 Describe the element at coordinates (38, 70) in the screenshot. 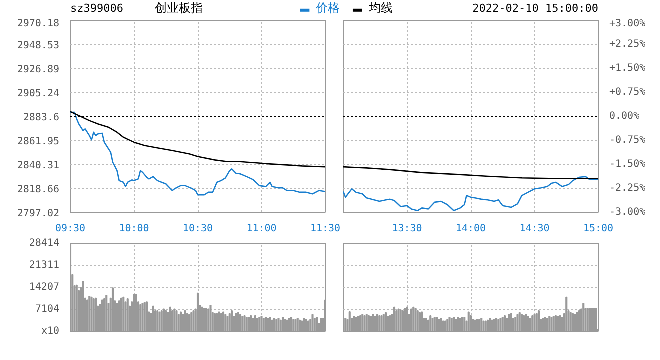

I see `y-tick-label: 2926.89` at that location.